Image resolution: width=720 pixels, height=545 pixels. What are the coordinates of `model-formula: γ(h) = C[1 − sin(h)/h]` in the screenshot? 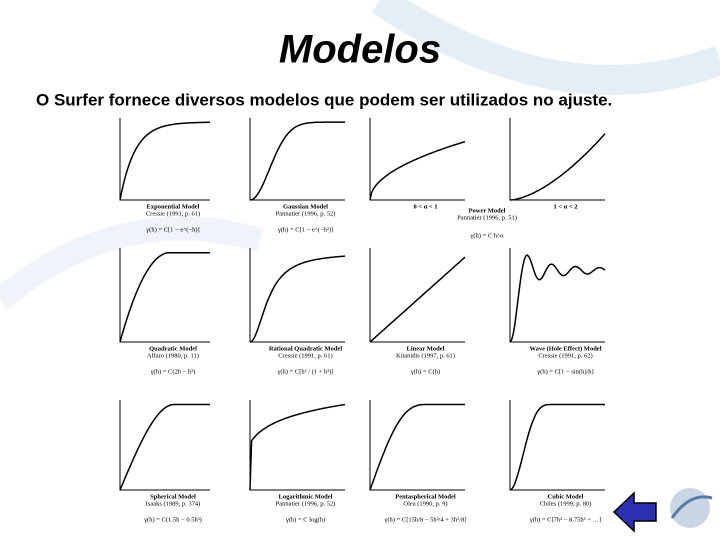 It's located at (564, 371).